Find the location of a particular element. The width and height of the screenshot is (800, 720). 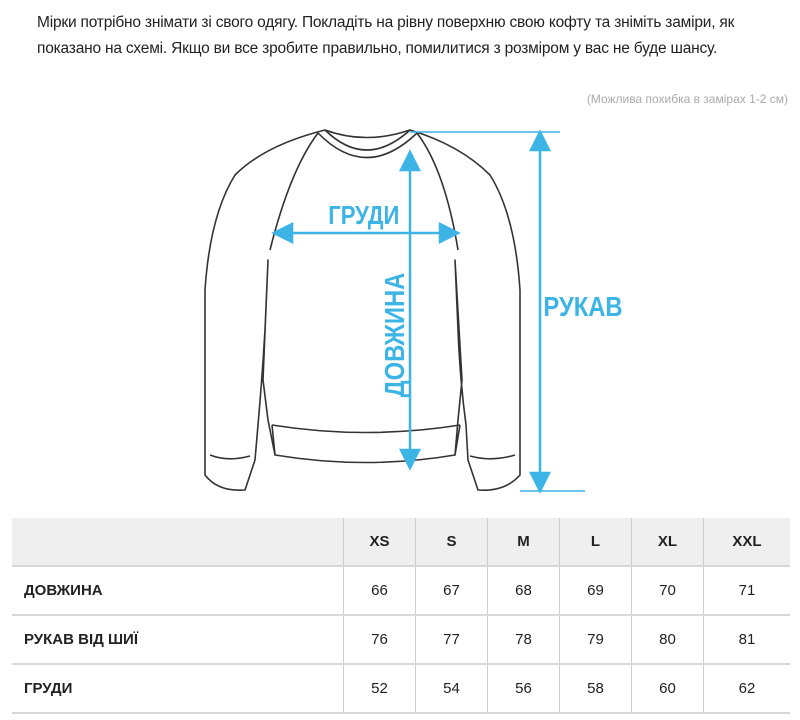

size-header: S is located at coordinates (451, 542).